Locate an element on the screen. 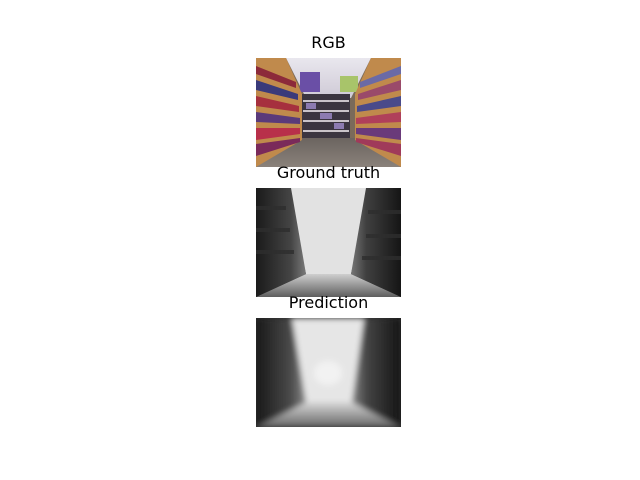 This screenshot has height=480, width=640. ground-truth-depth-map is located at coordinates (328, 242).